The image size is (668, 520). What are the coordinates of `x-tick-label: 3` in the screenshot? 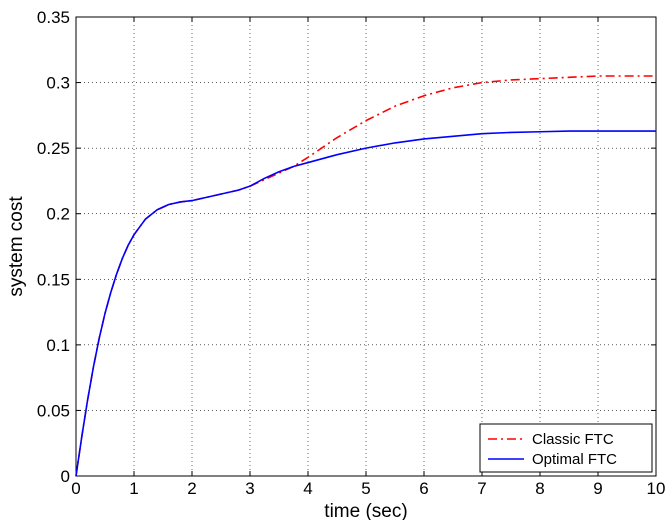 It's located at (249, 488).